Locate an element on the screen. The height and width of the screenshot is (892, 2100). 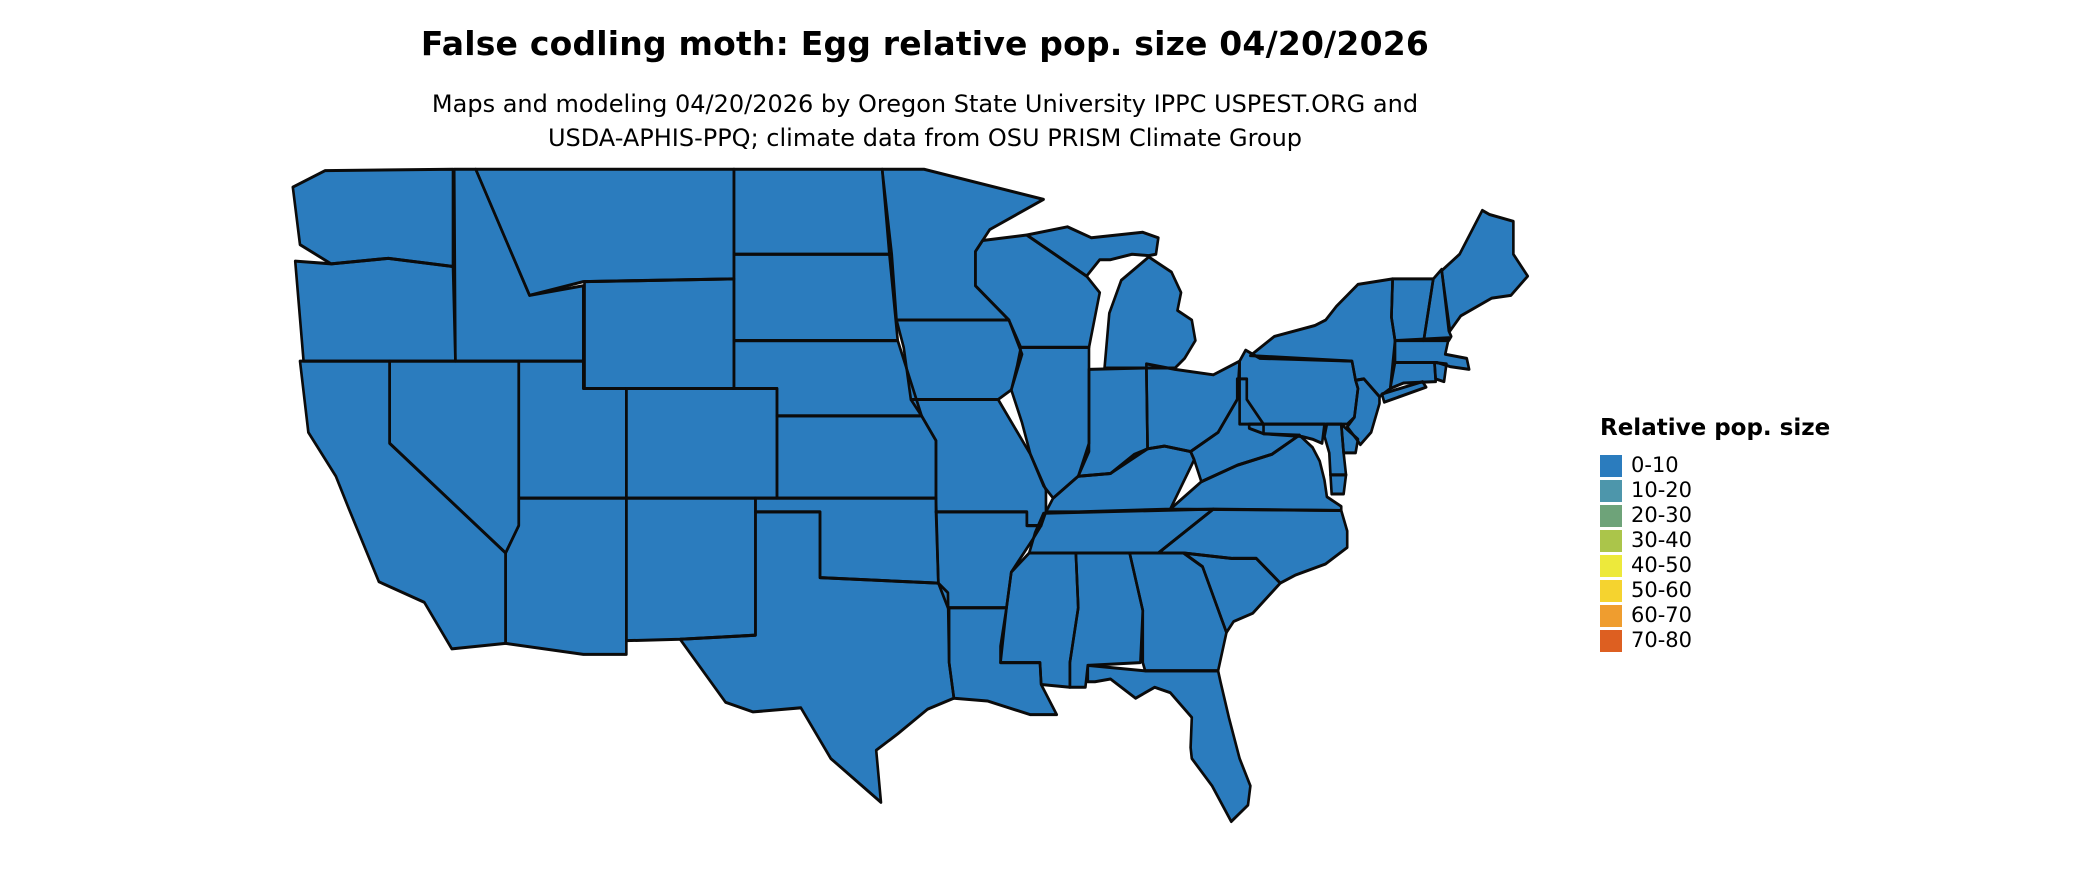
state-al is located at coordinates (1106, 620).